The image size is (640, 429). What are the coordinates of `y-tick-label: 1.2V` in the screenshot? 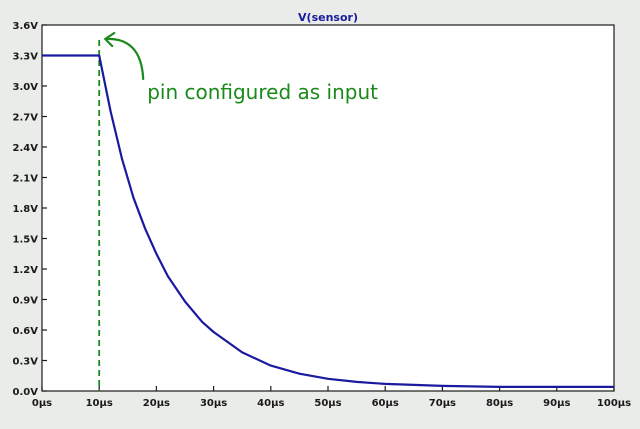 It's located at (26, 270).